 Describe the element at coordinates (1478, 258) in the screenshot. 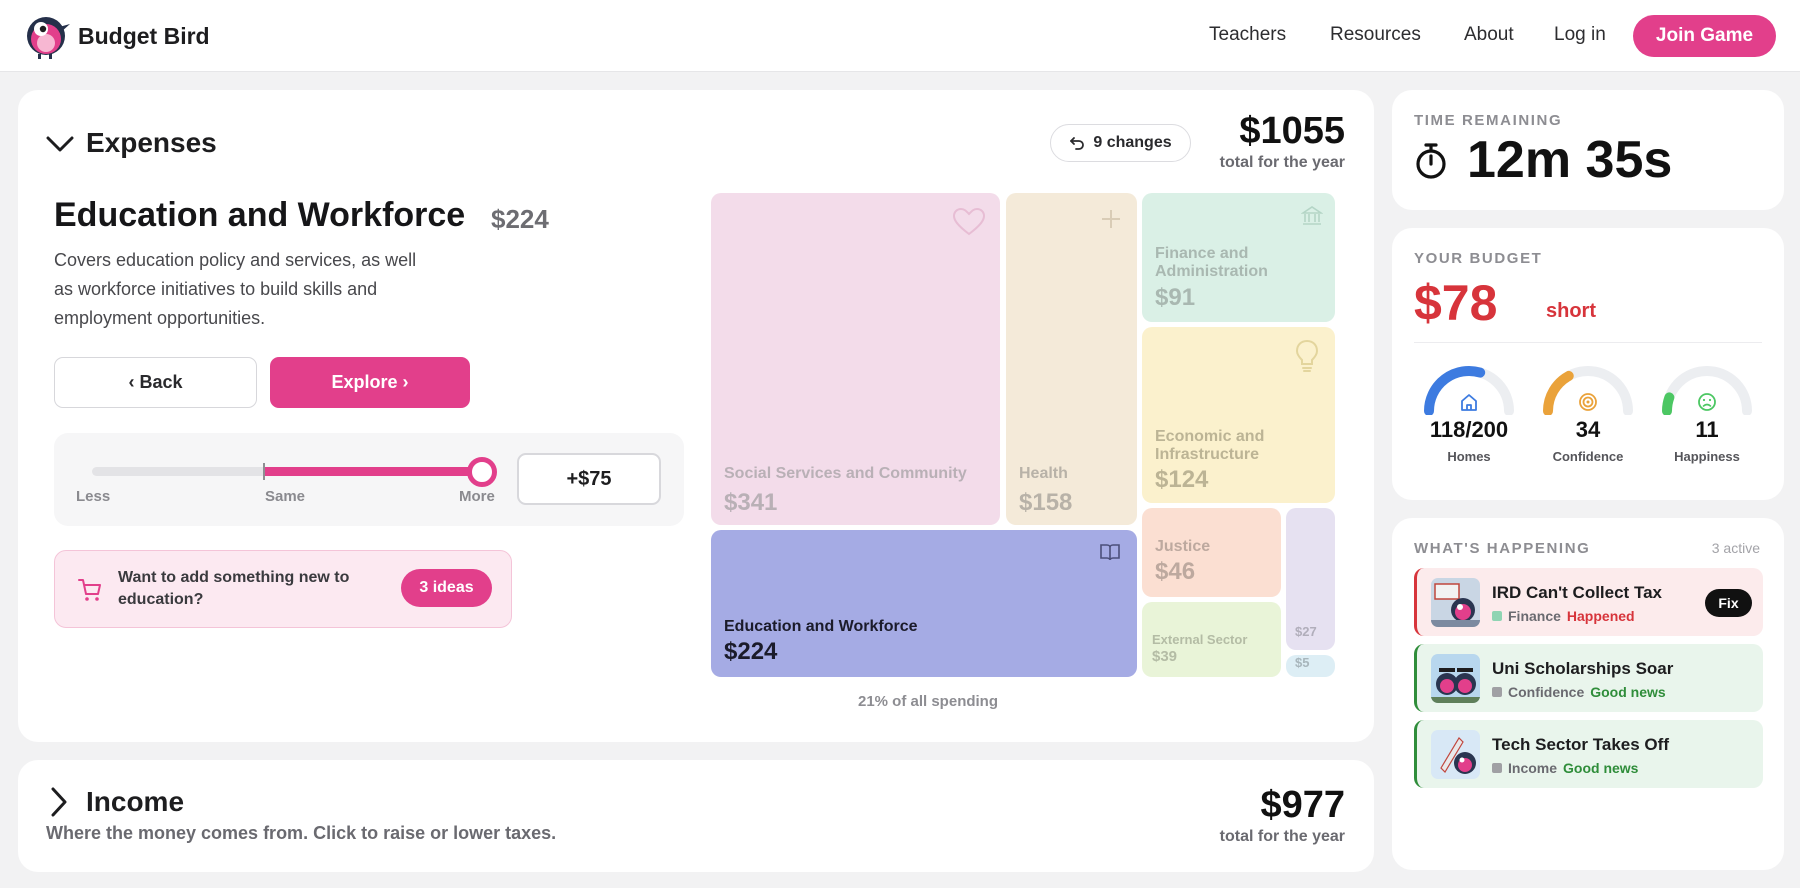

I see `budget-label: YOUR BUDGET` at that location.